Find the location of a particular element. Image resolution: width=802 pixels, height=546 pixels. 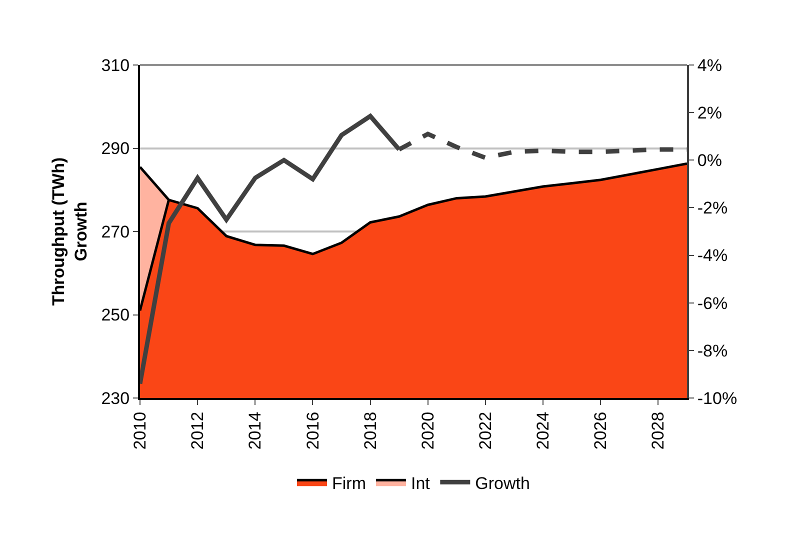

y2-tick-label: -6% is located at coordinates (712, 303).